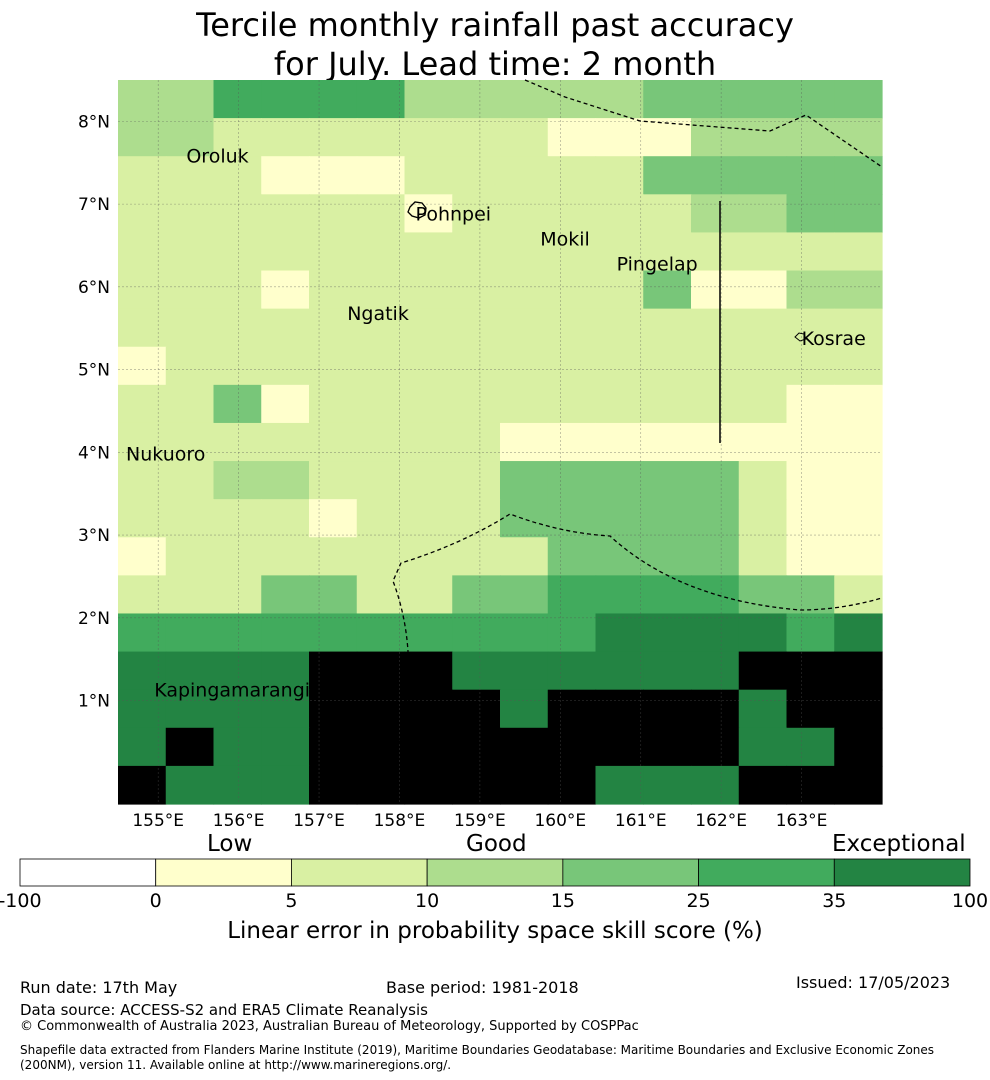  Describe the element at coordinates (703, 123) in the screenshot. I see `eez-boundary-north` at that location.